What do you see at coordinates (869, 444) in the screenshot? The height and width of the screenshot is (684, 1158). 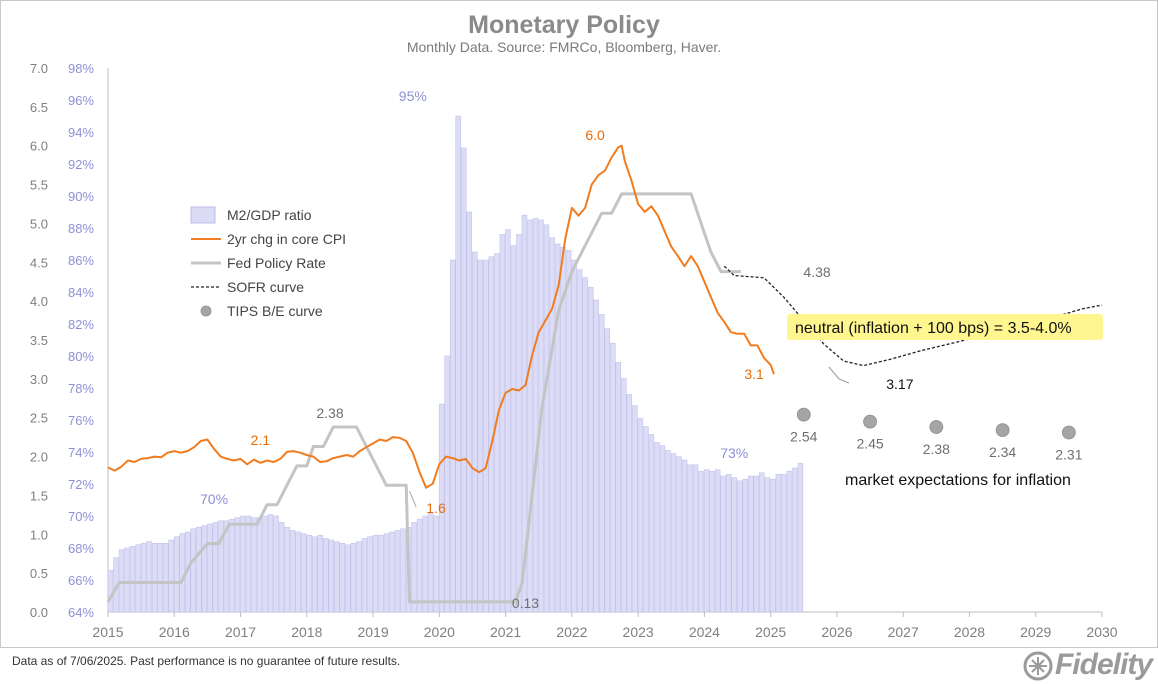 I see `tips-be-label: 2.45` at bounding box center [869, 444].